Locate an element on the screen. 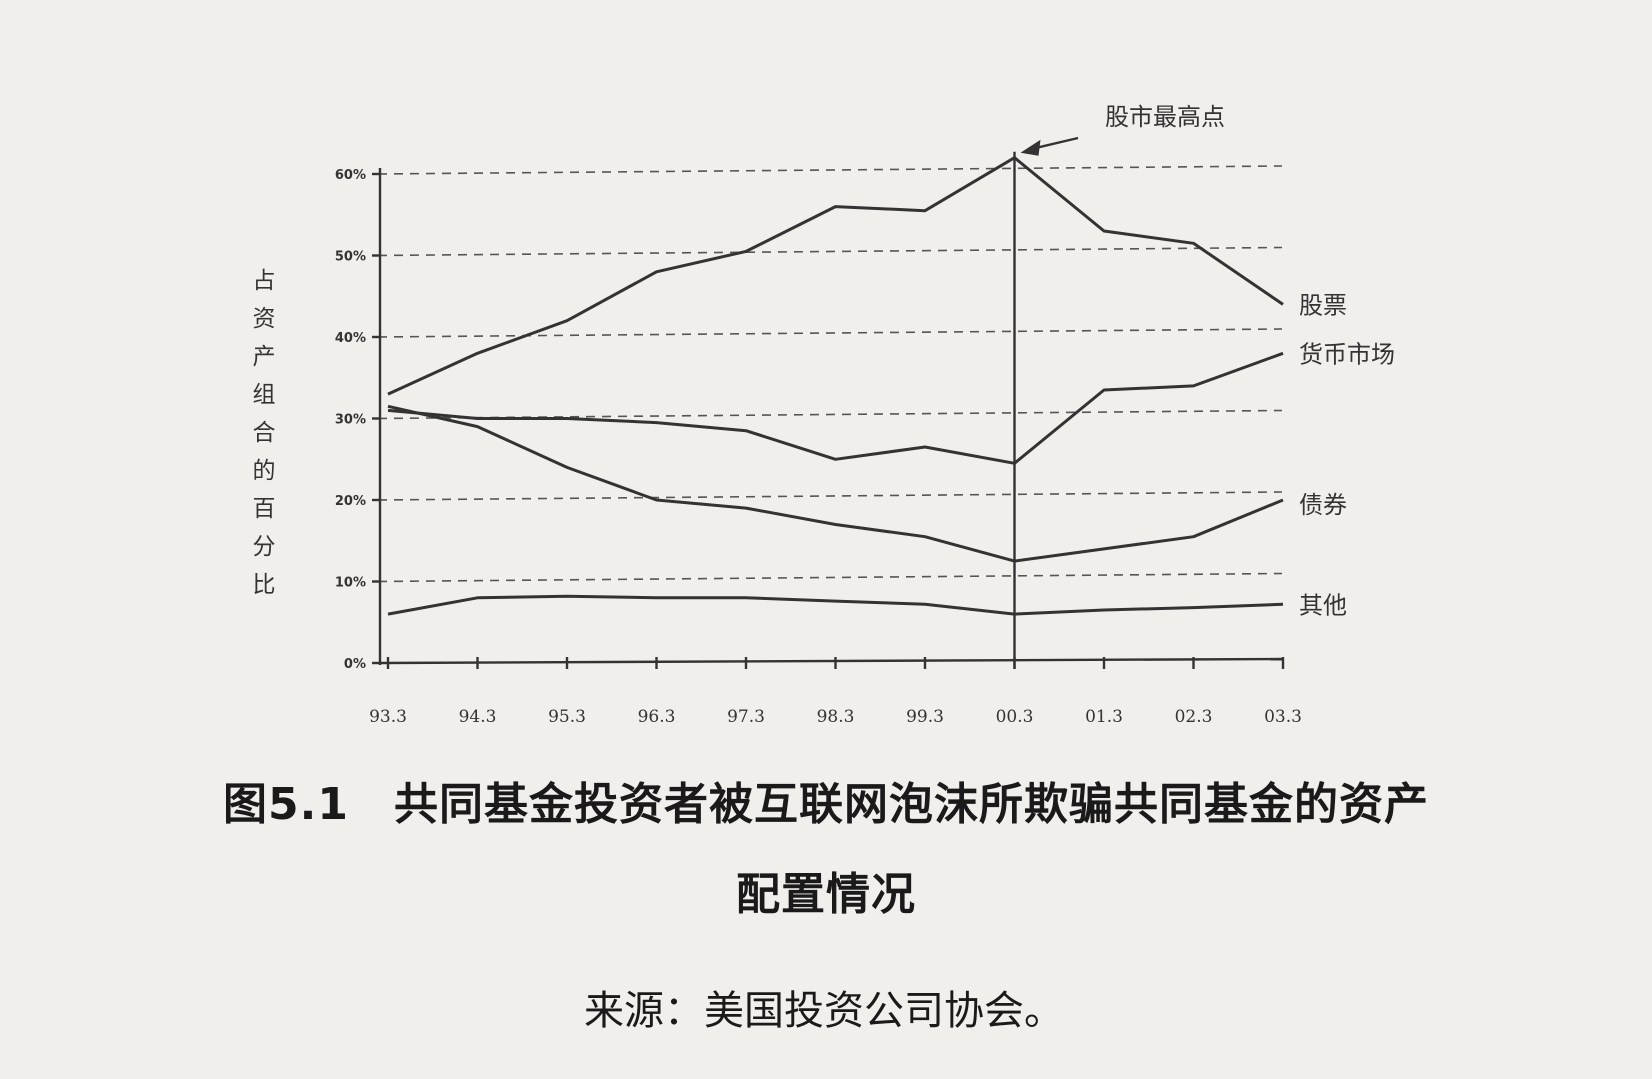 The width and height of the screenshot is (1652, 1079). y-tick-label: 40% is located at coordinates (350, 338).